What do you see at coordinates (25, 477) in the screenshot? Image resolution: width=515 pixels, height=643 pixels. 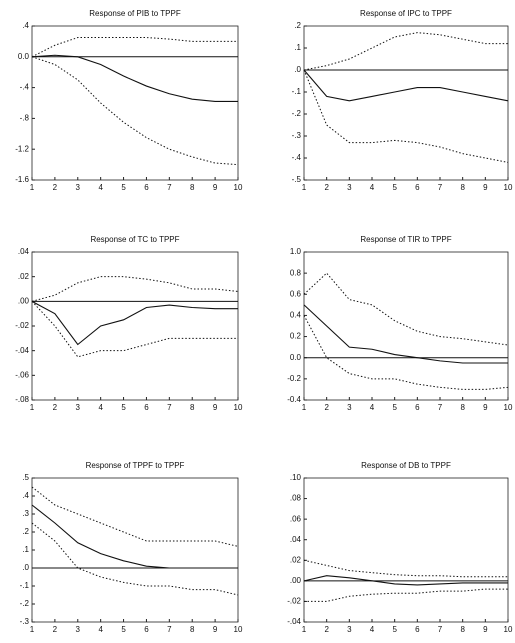 I see `y-tick-label: .5` at bounding box center [25, 477].